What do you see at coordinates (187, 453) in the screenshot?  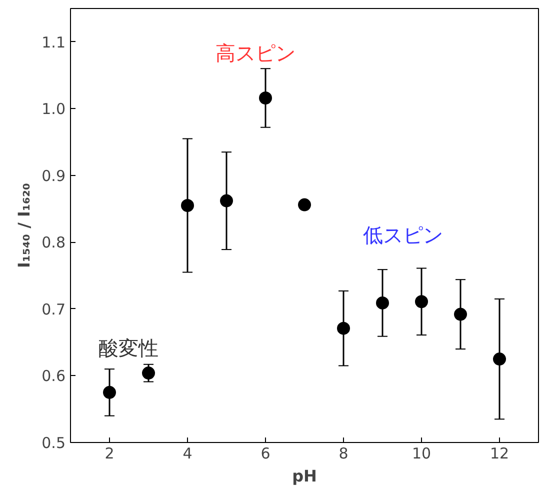 I see `x-tick-label: 4` at bounding box center [187, 453].